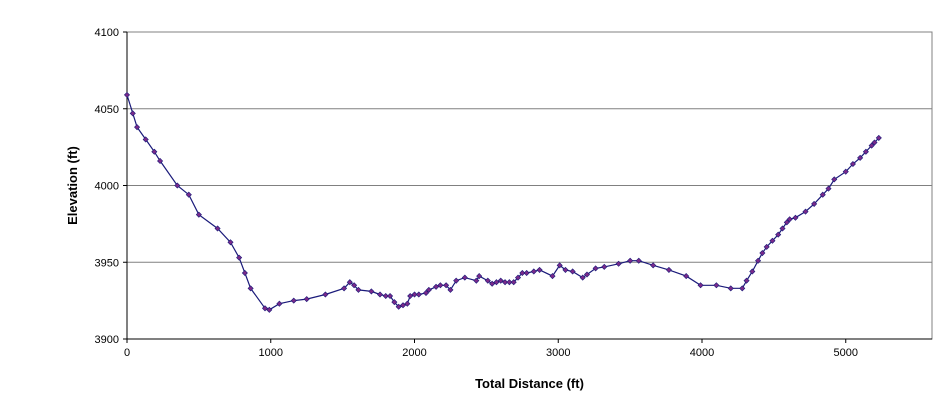  What do you see at coordinates (558, 353) in the screenshot?
I see `x-tick-label: 3000` at bounding box center [558, 353].